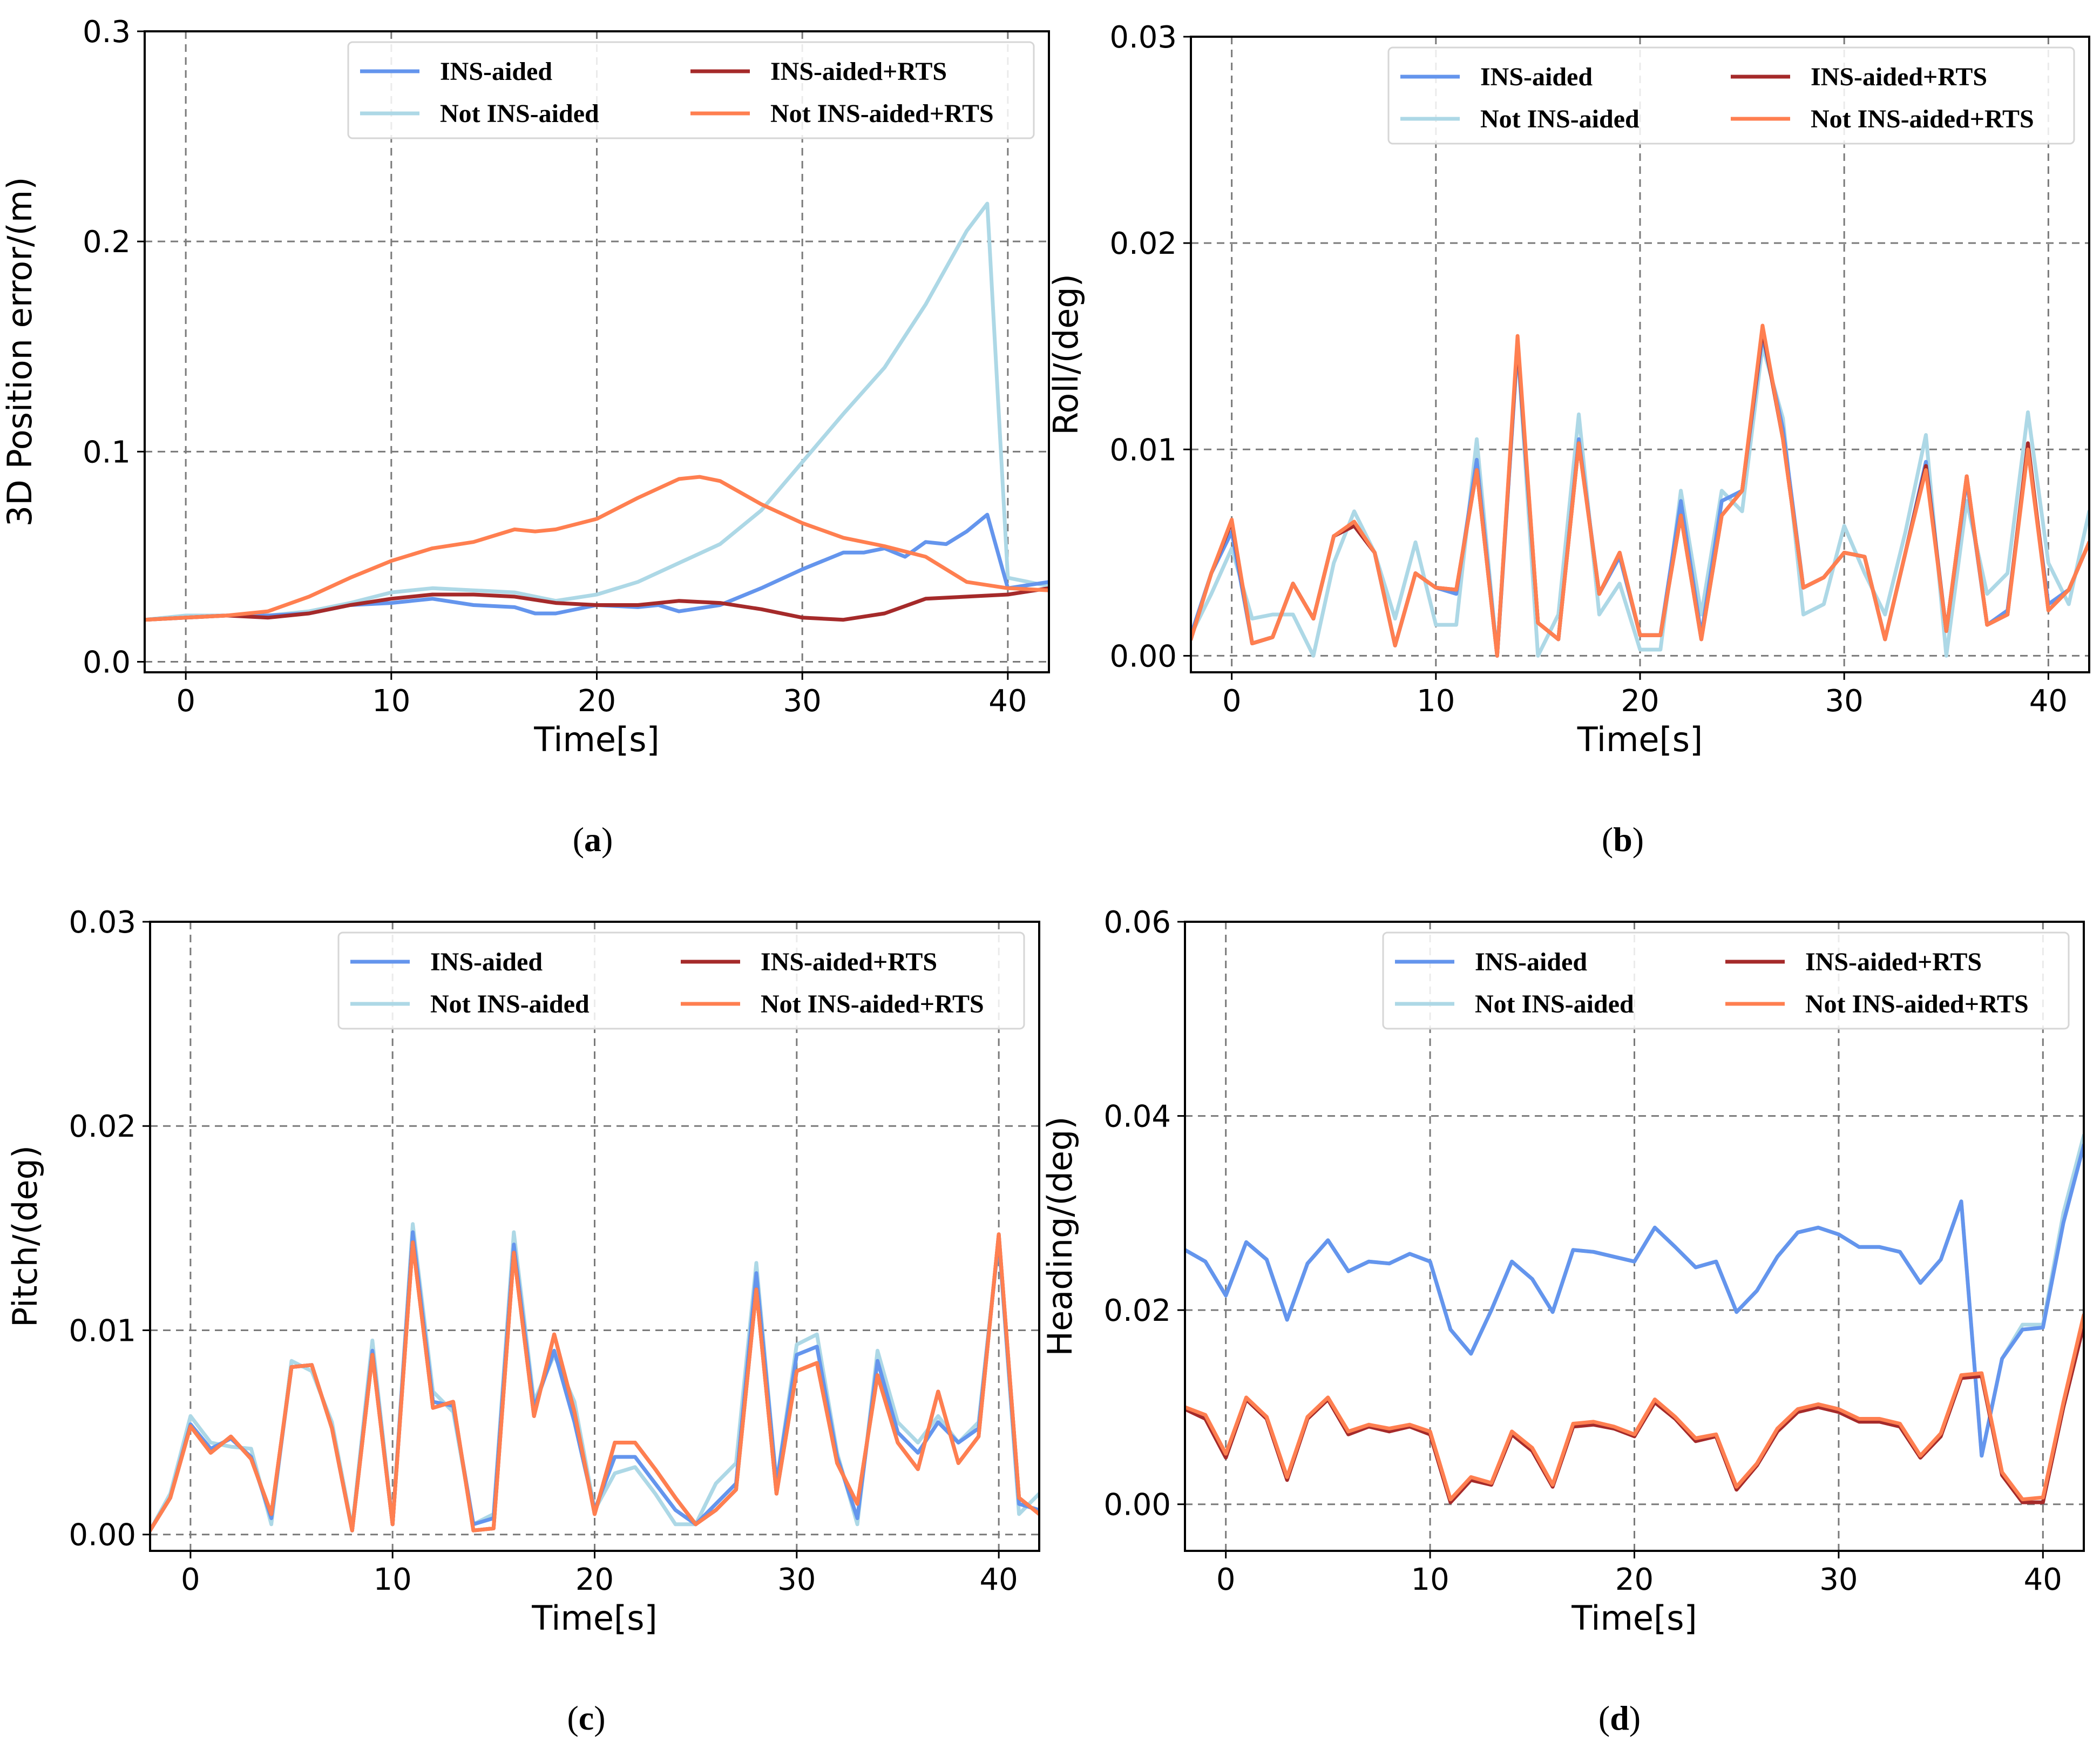 Image resolution: width=2100 pixels, height=1762 pixels. What do you see at coordinates (107, 243) in the screenshot?
I see `y-tick-label: 0.2` at bounding box center [107, 243].